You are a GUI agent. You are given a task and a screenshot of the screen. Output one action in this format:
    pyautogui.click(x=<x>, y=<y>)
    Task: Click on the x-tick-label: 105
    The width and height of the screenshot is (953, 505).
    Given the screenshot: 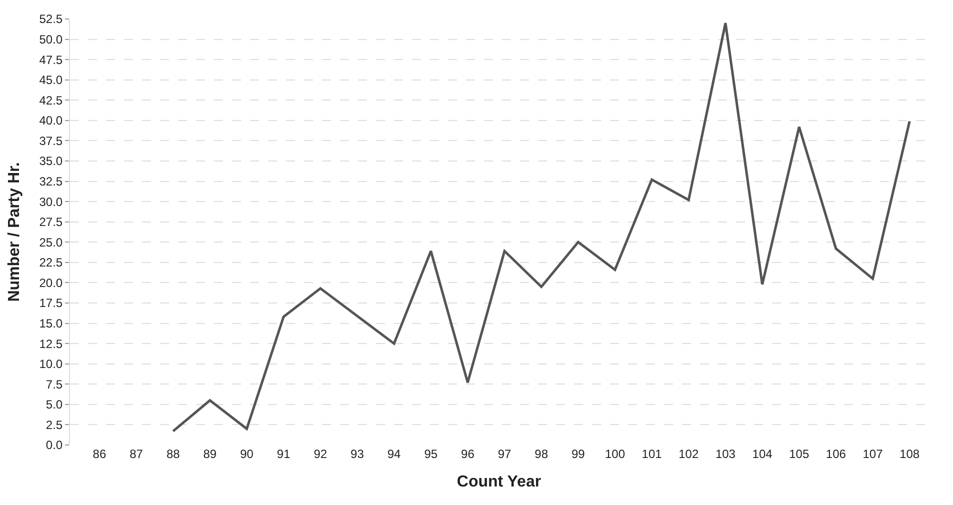 What is the action you would take?
    pyautogui.click(x=799, y=454)
    